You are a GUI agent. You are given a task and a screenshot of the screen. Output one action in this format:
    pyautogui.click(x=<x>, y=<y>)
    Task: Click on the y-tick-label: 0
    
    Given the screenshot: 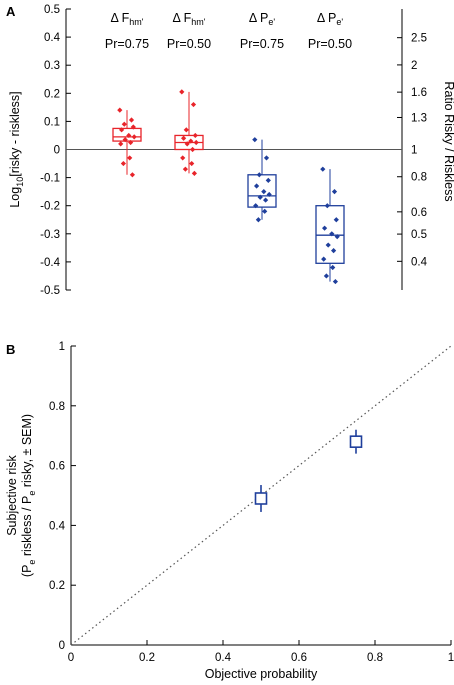 What is the action you would take?
    pyautogui.click(x=57, y=151)
    